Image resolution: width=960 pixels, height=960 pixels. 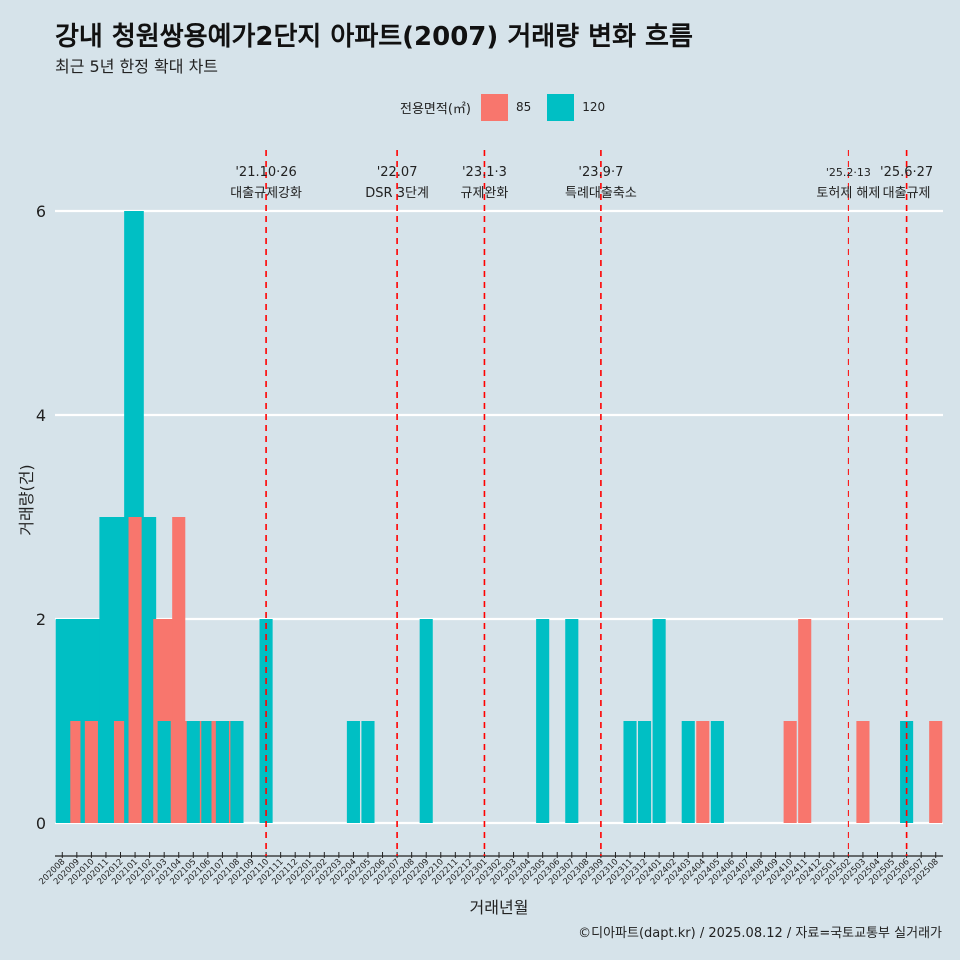 I want to click on event-label-3: 특례대출축소, so click(x=601, y=193).